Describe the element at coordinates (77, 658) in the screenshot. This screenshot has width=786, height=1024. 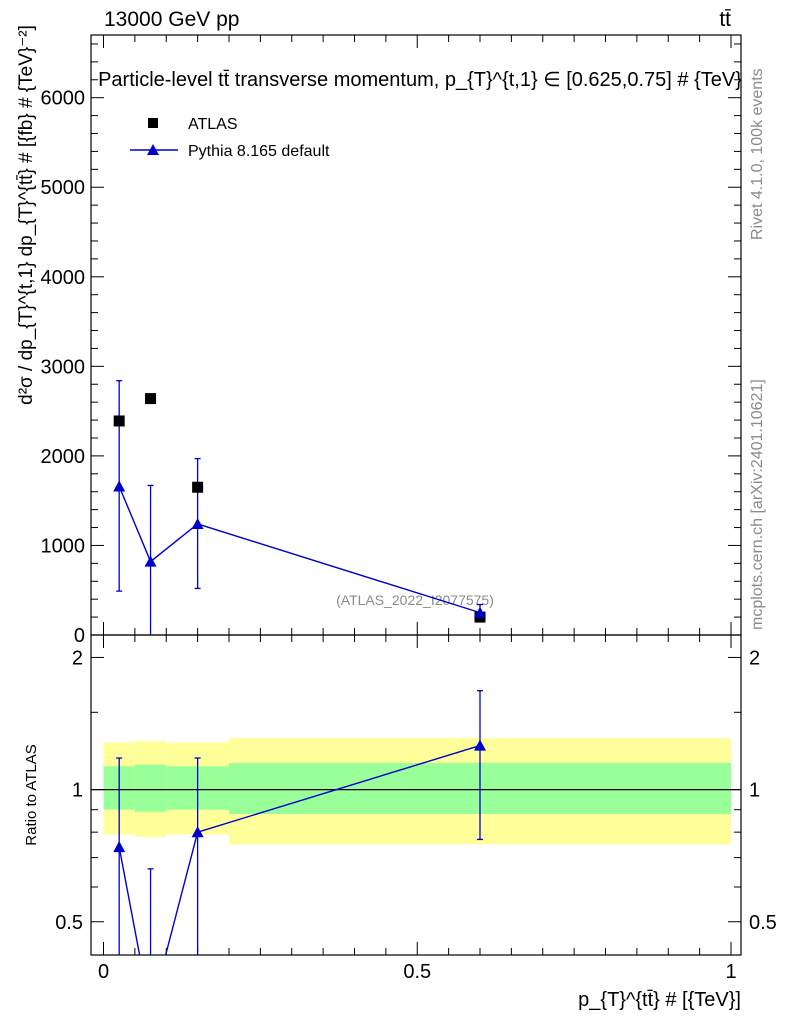
I see `ratio-y-tick-label: 2` at that location.